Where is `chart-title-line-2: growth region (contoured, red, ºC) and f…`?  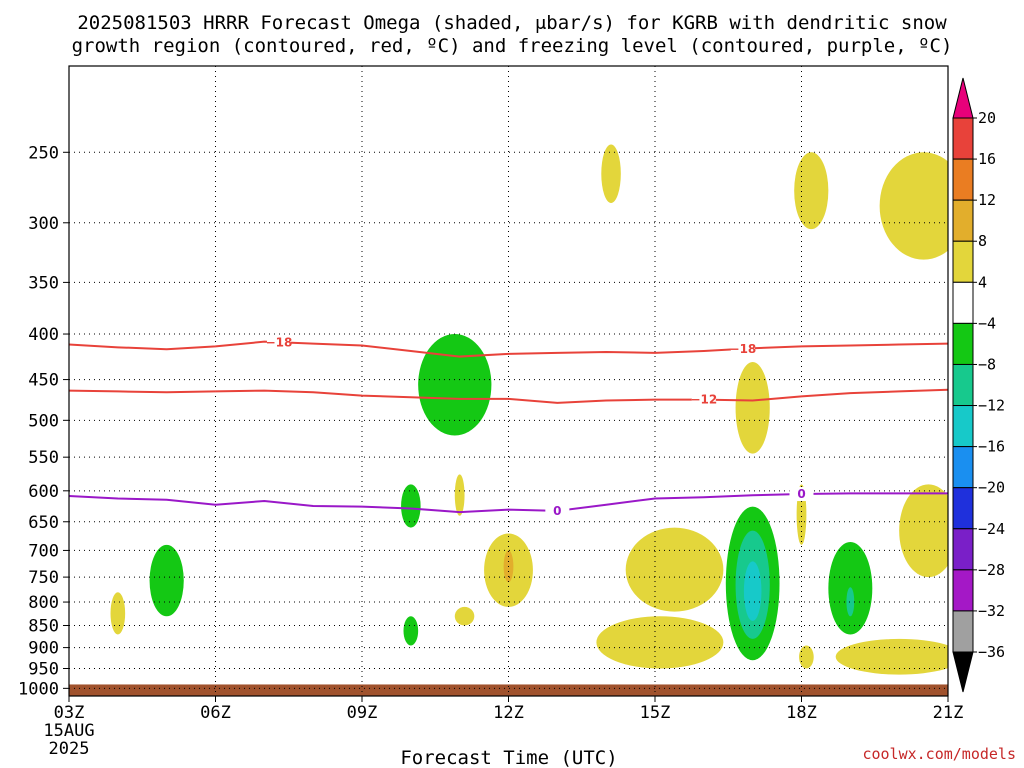
chart-title-line-2: growth region (contoured, red, ºC) and f… is located at coordinates (512, 46).